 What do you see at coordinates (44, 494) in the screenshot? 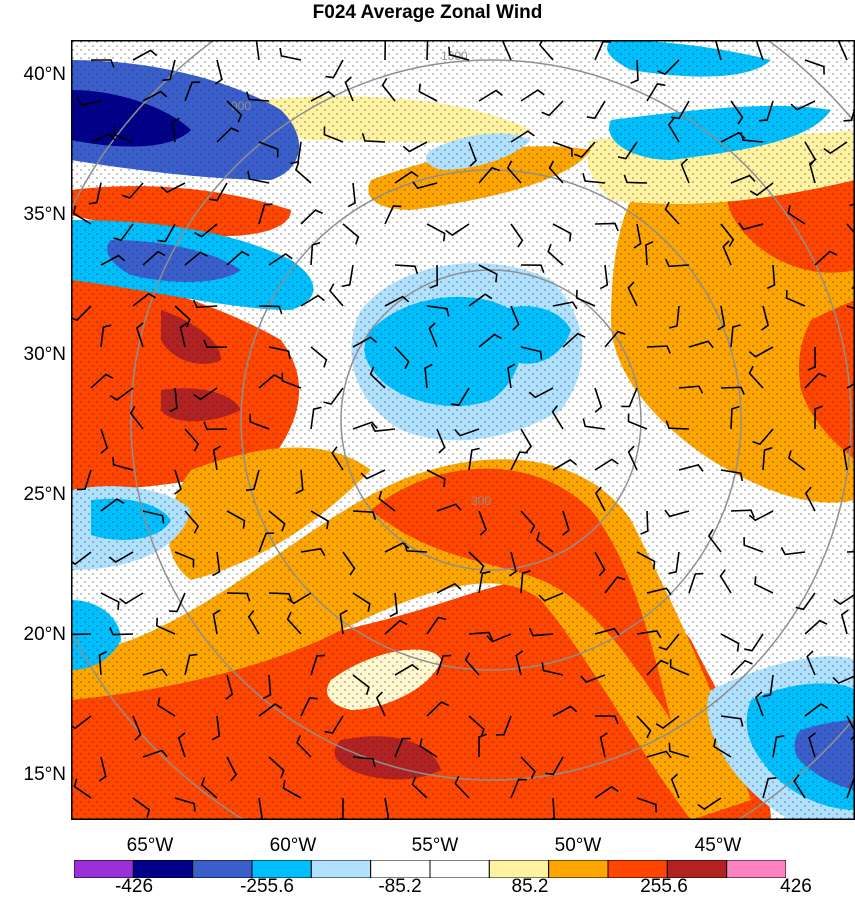
I see `lat-label-25n: 25°N` at bounding box center [44, 494].